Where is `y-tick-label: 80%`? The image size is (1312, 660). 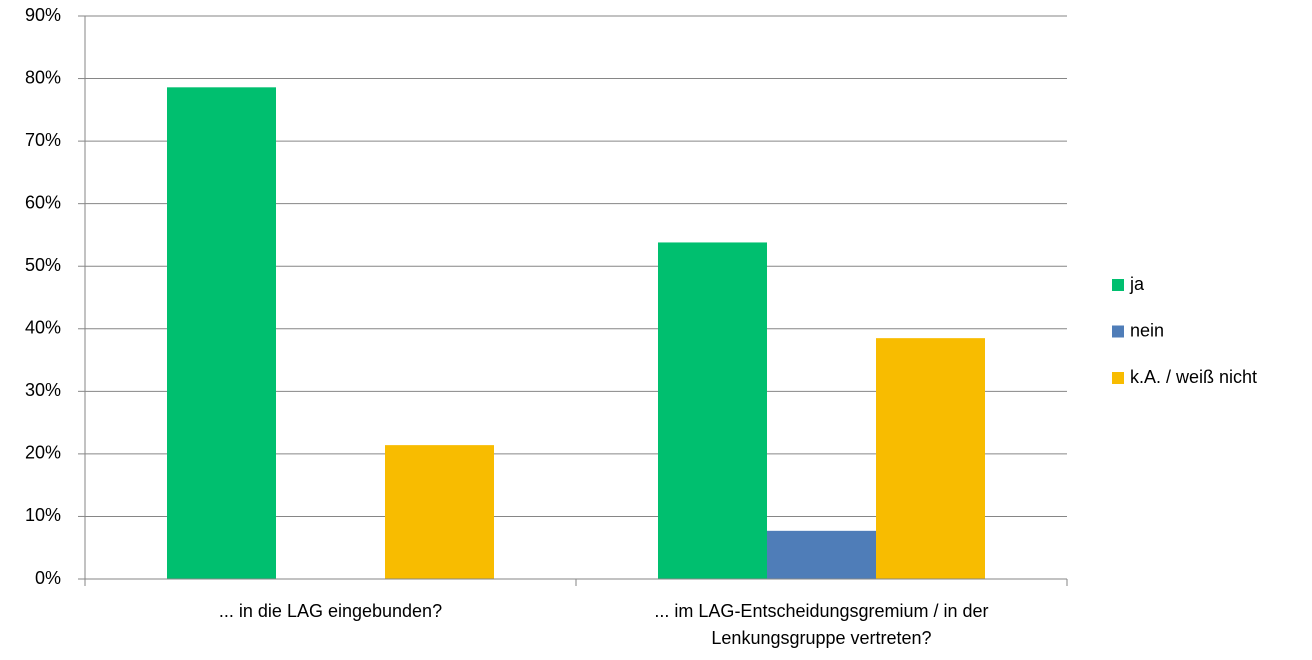 y-tick-label: 80% is located at coordinates (43, 77).